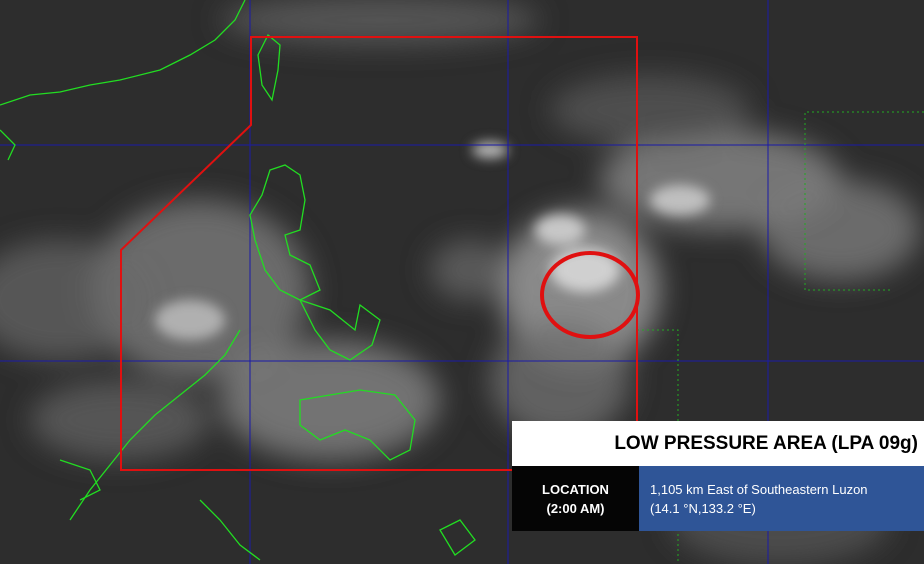  I want to click on location-label-line1: LOCATION, so click(575, 489).